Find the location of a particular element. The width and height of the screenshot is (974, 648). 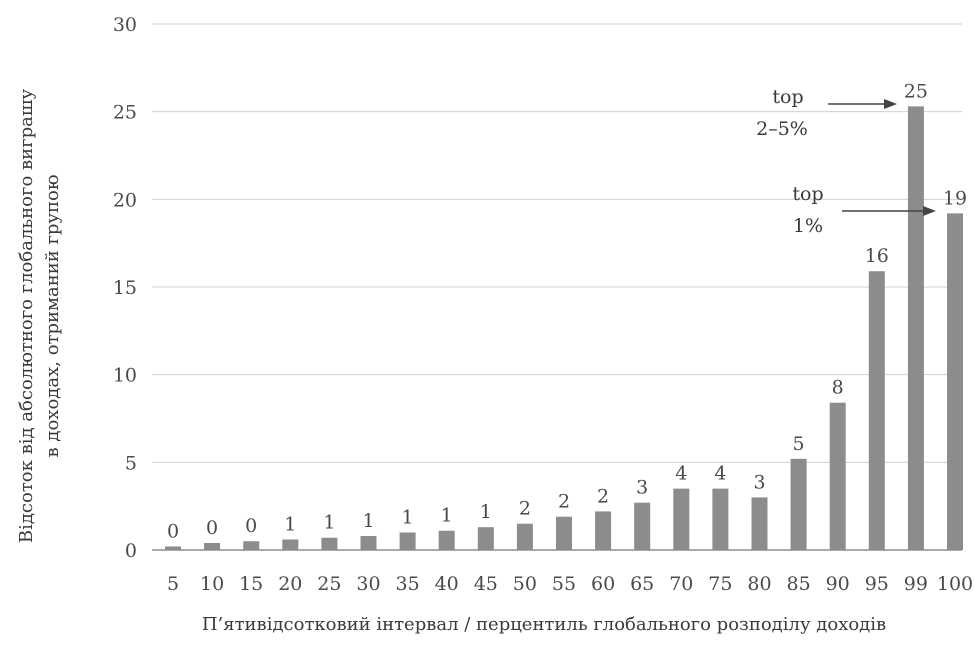

data-label-80: 3 is located at coordinates (759, 482).